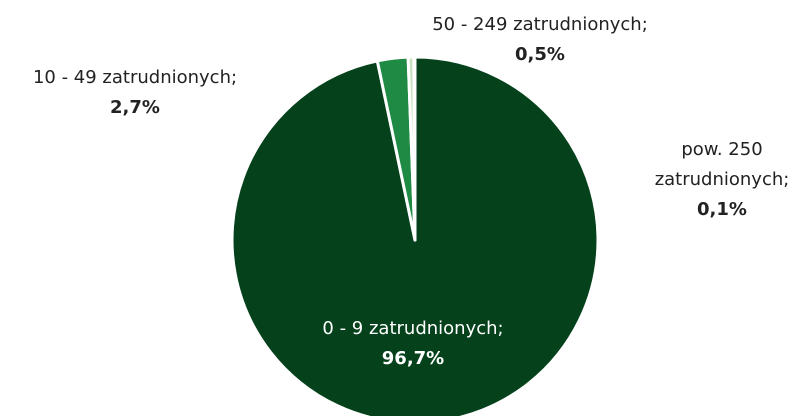 The width and height of the screenshot is (809, 416). What do you see at coordinates (414, 148) in the screenshot?
I see `pie-slice` at bounding box center [414, 148].